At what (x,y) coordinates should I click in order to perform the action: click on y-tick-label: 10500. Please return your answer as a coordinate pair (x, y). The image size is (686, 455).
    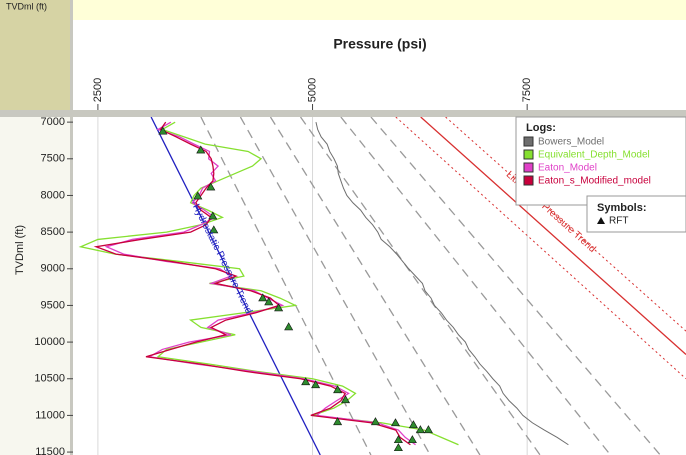
    Looking at the image, I should click on (49, 379).